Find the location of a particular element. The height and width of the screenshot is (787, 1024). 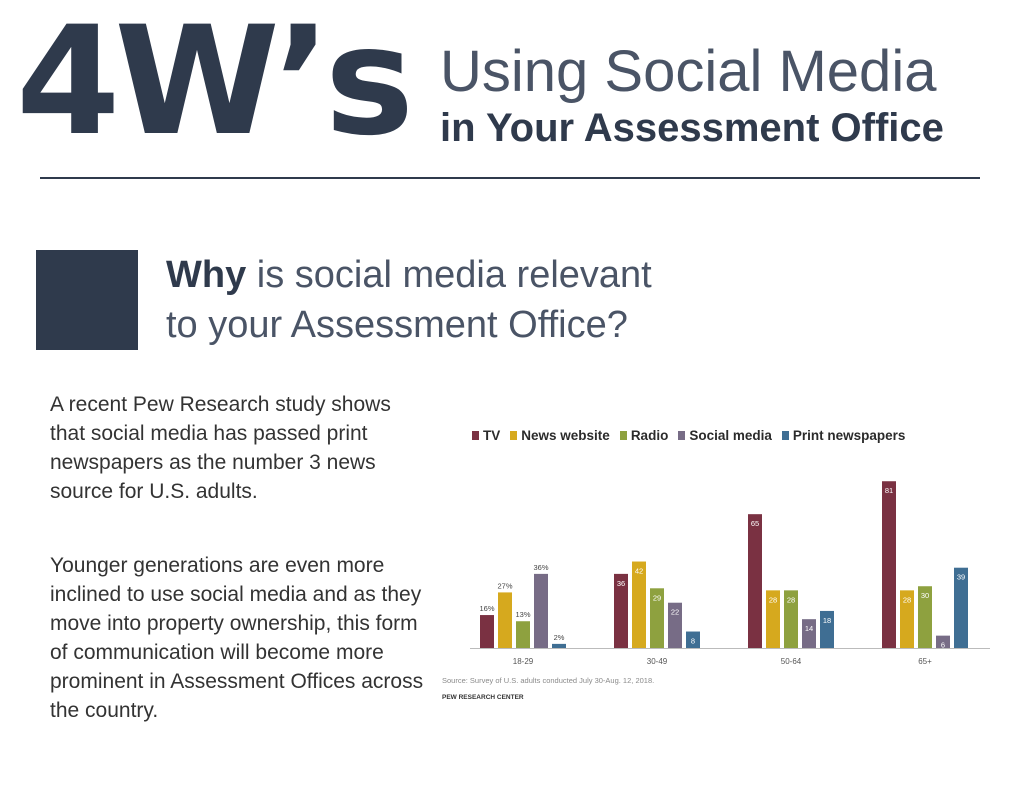

legend-item-radio: Radio is located at coordinates (644, 435).